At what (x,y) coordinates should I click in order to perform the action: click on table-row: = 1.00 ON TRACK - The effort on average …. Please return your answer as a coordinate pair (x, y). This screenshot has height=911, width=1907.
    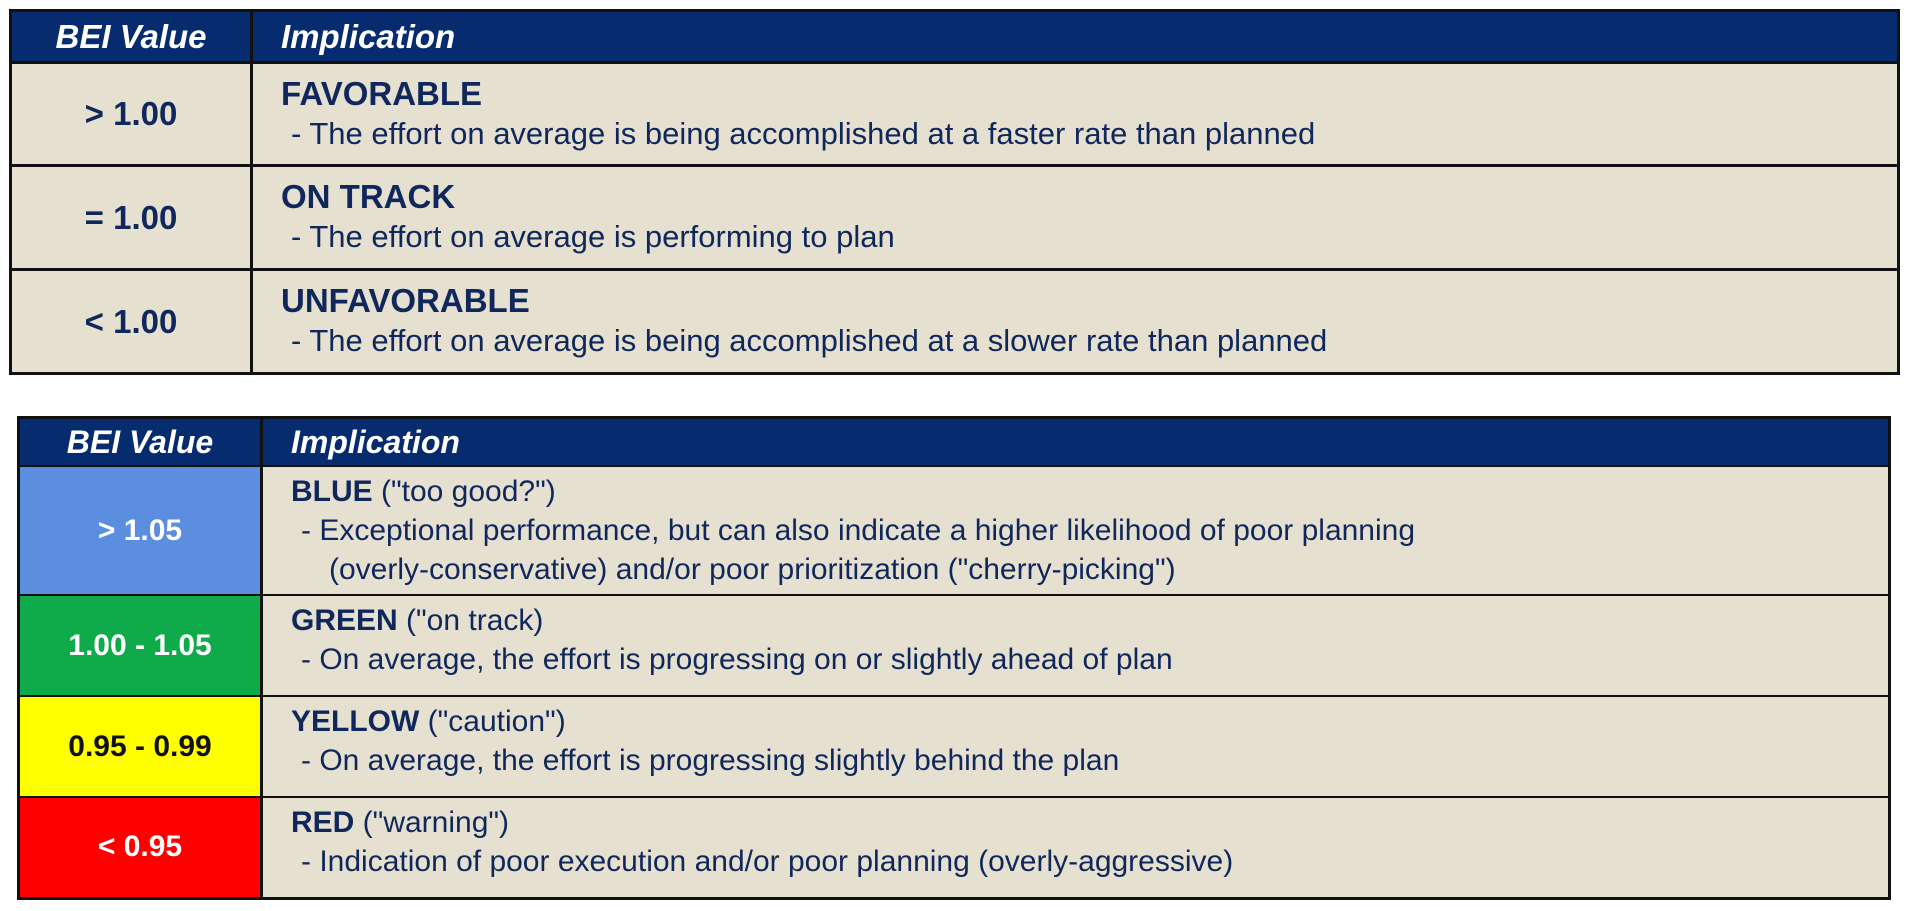
    Looking at the image, I should click on (954, 217).